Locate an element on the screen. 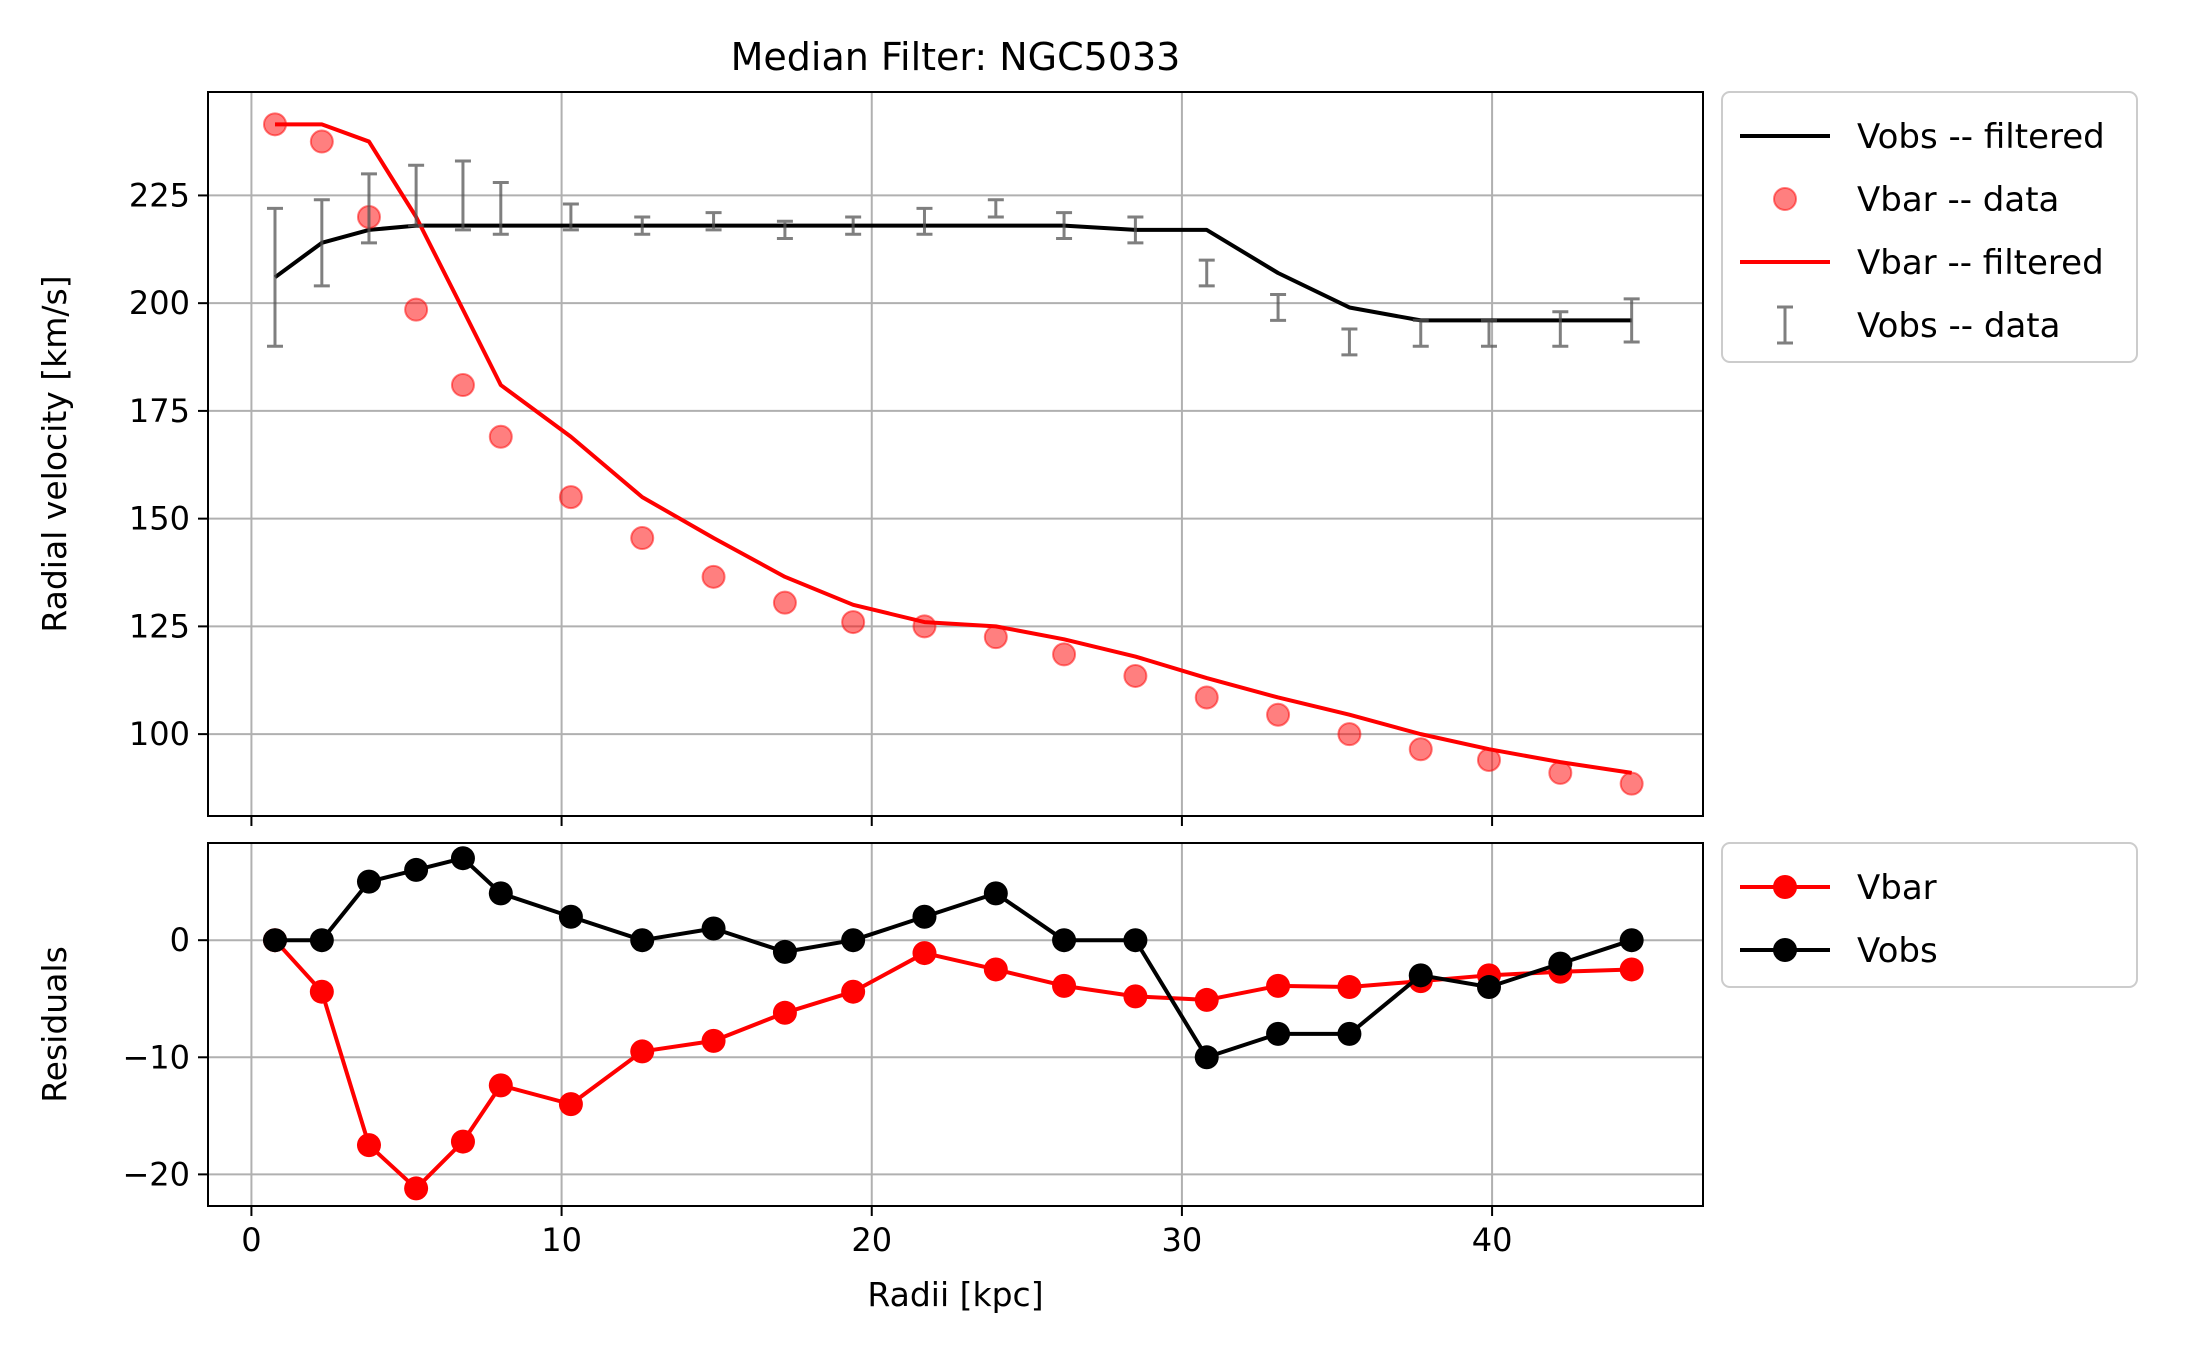 Image resolution: width=2197 pixels, height=1361 pixels. legend-label: Vobs is located at coordinates (1897, 951).